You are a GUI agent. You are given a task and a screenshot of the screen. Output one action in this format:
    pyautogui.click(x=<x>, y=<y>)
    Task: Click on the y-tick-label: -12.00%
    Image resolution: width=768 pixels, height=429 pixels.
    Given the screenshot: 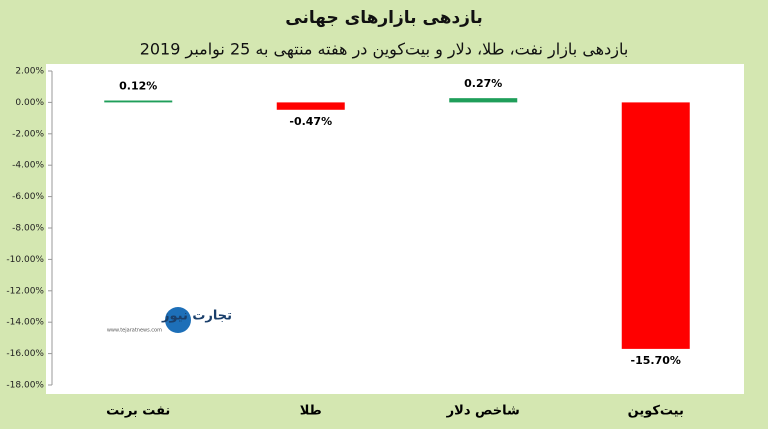 What is the action you would take?
    pyautogui.click(x=25, y=291)
    